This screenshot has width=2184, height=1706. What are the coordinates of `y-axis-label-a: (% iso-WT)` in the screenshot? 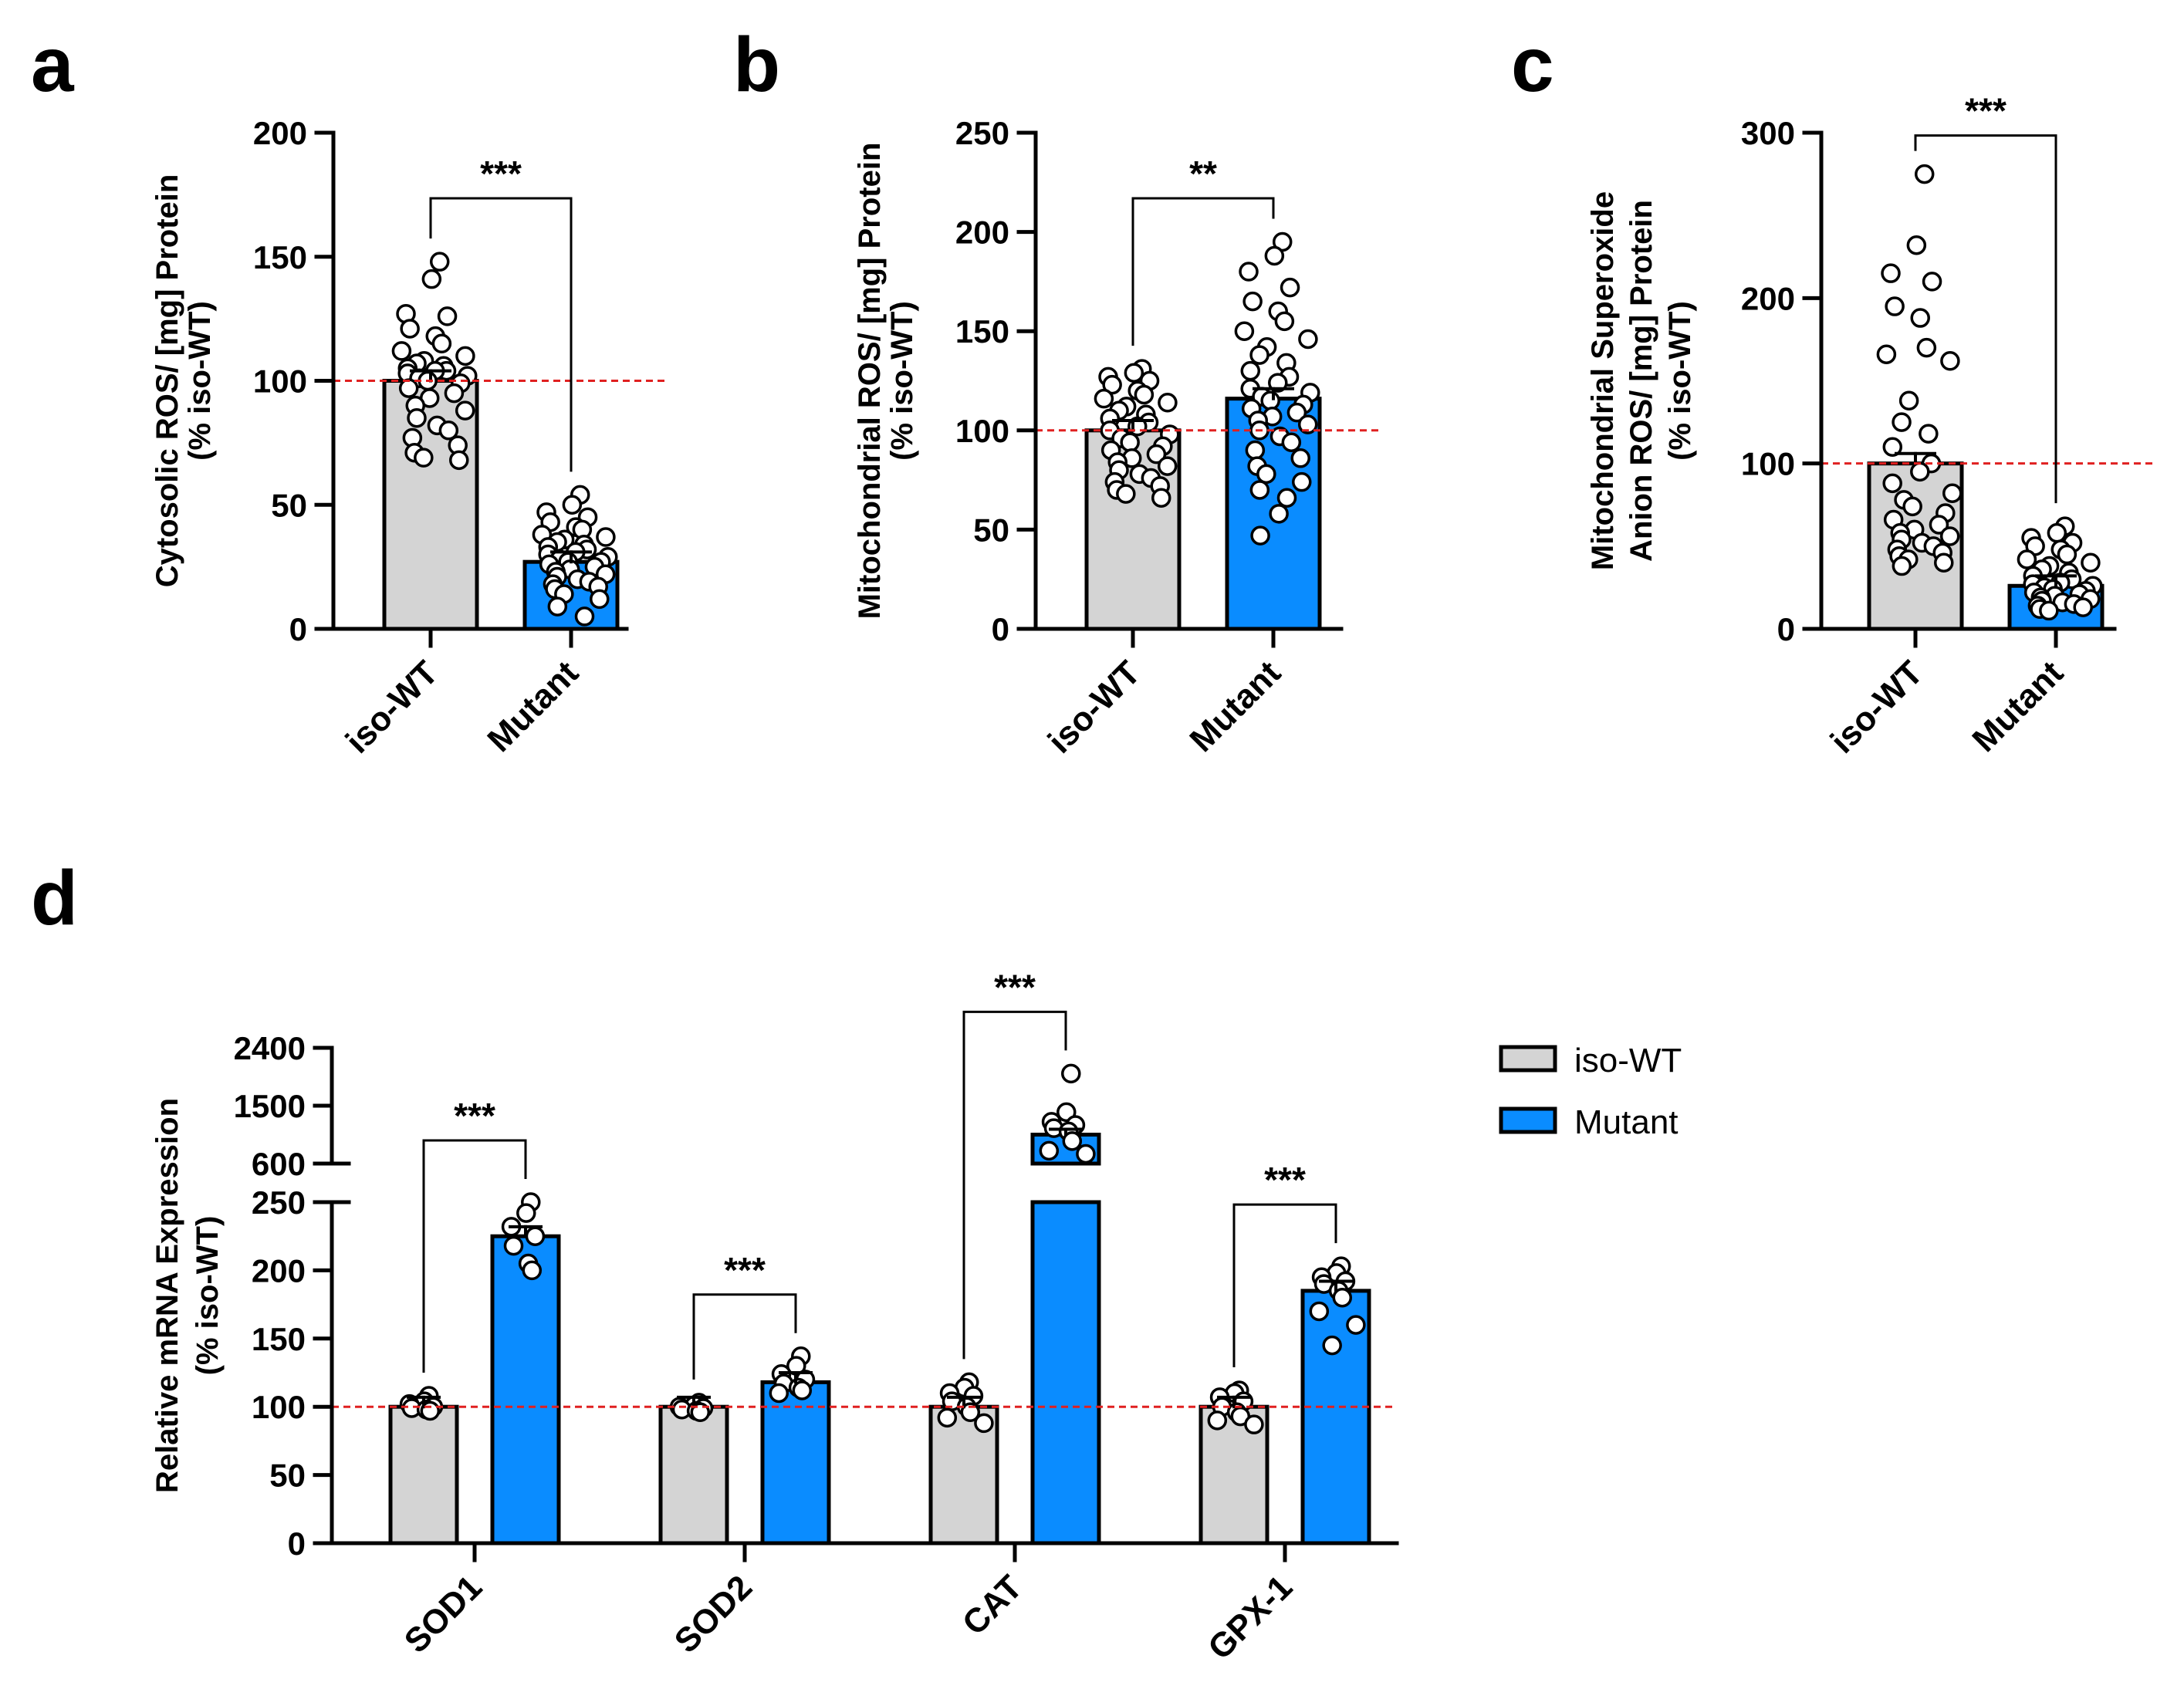 It's located at (200, 381).